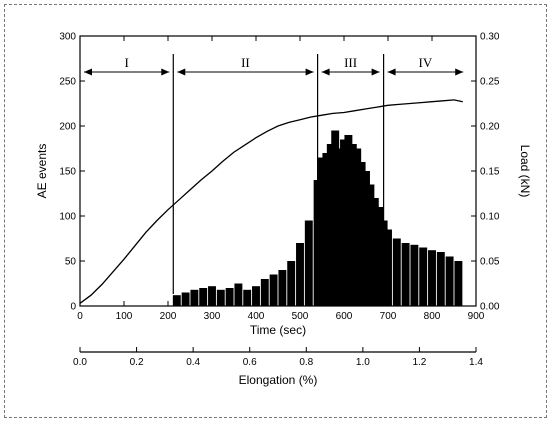  I want to click on region-label: I, so click(126, 62).